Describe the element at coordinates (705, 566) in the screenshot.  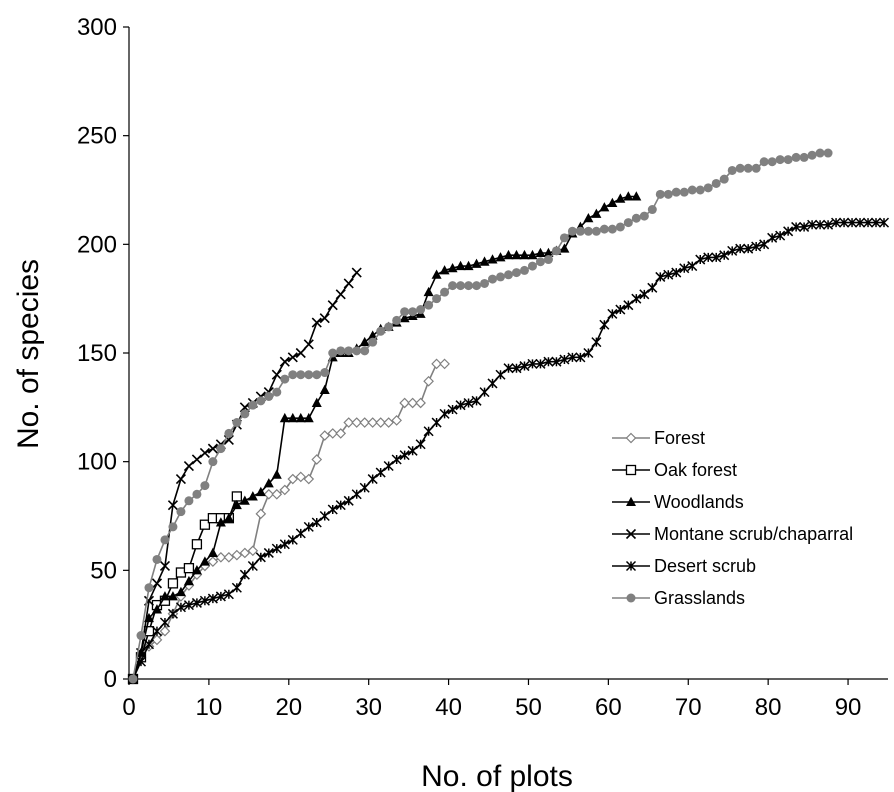
I see `legend-label: Desert scrub` at that location.